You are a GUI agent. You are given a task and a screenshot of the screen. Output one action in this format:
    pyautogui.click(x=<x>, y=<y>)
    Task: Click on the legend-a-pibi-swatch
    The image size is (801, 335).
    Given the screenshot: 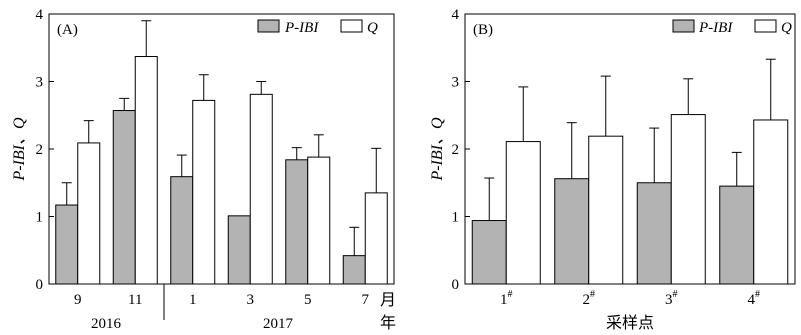 What is the action you would take?
    pyautogui.click(x=268, y=26)
    